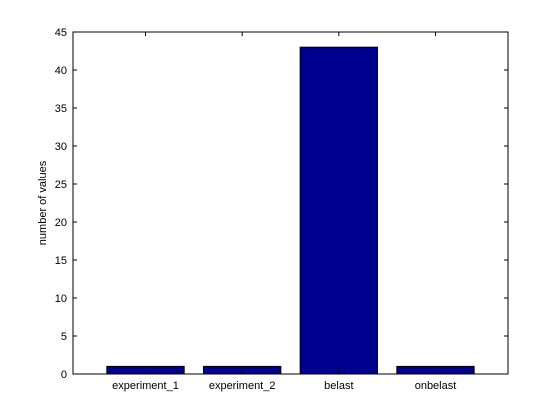 Image resolution: width=560 pixels, height=420 pixels. What do you see at coordinates (64, 337) in the screenshot?
I see `y-tick-label: 5` at bounding box center [64, 337].